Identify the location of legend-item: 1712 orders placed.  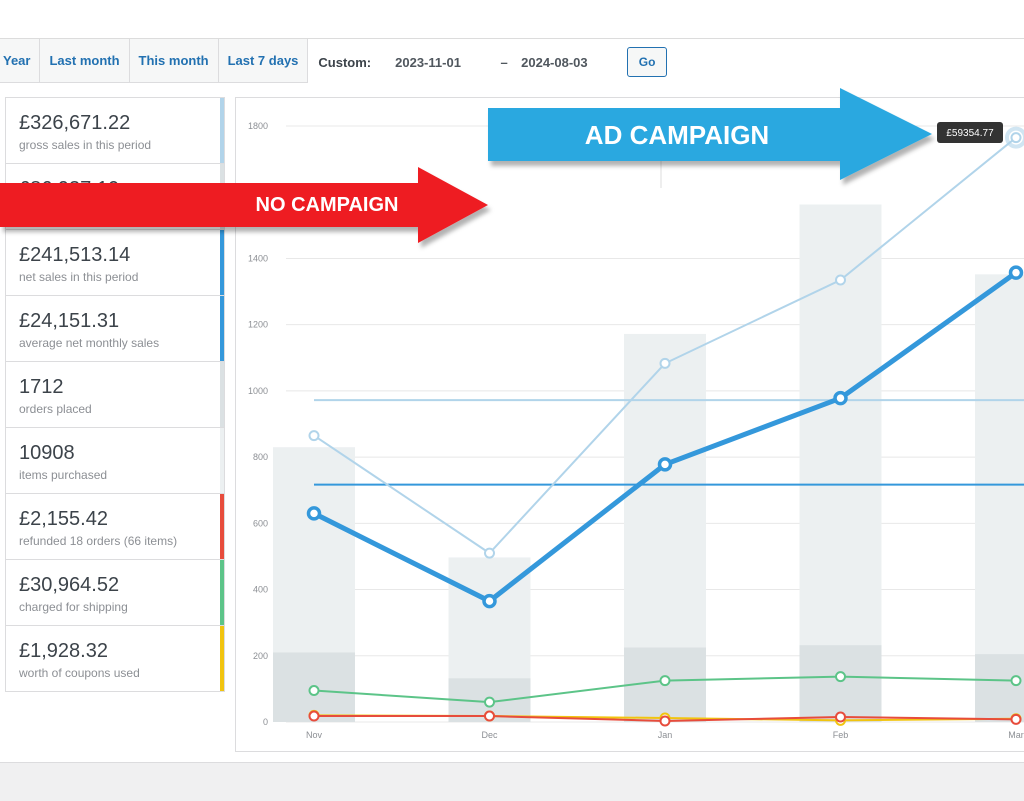
(115, 395).